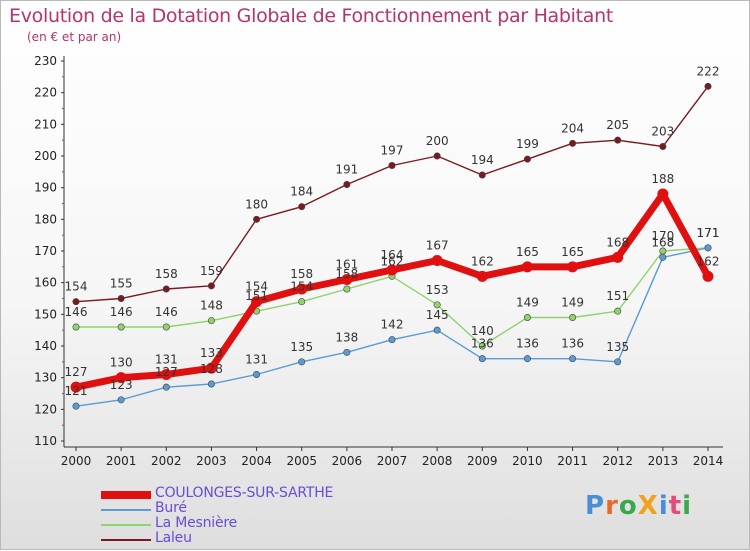 Image resolution: width=750 pixels, height=551 pixels. Describe the element at coordinates (256, 360) in the screenshot. I see `data-label-bure: 131` at that location.